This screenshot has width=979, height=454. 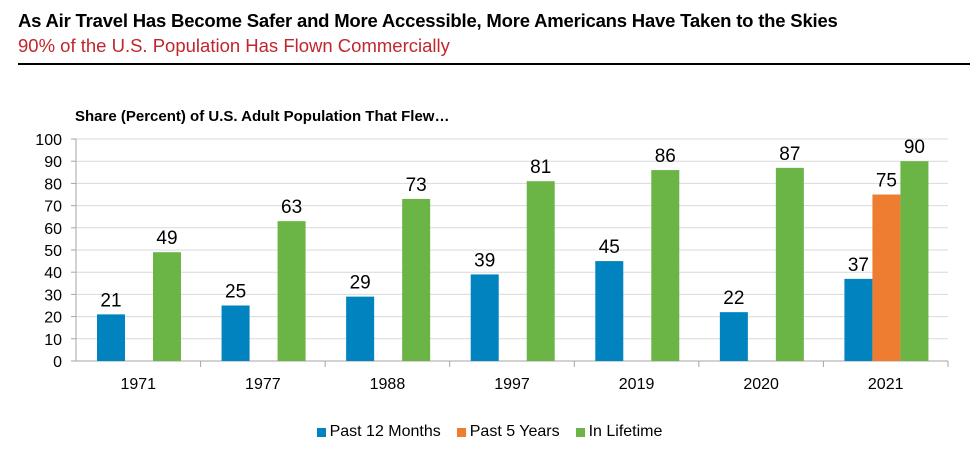 What do you see at coordinates (57, 362) in the screenshot?
I see `y-tick-label: 0` at bounding box center [57, 362].